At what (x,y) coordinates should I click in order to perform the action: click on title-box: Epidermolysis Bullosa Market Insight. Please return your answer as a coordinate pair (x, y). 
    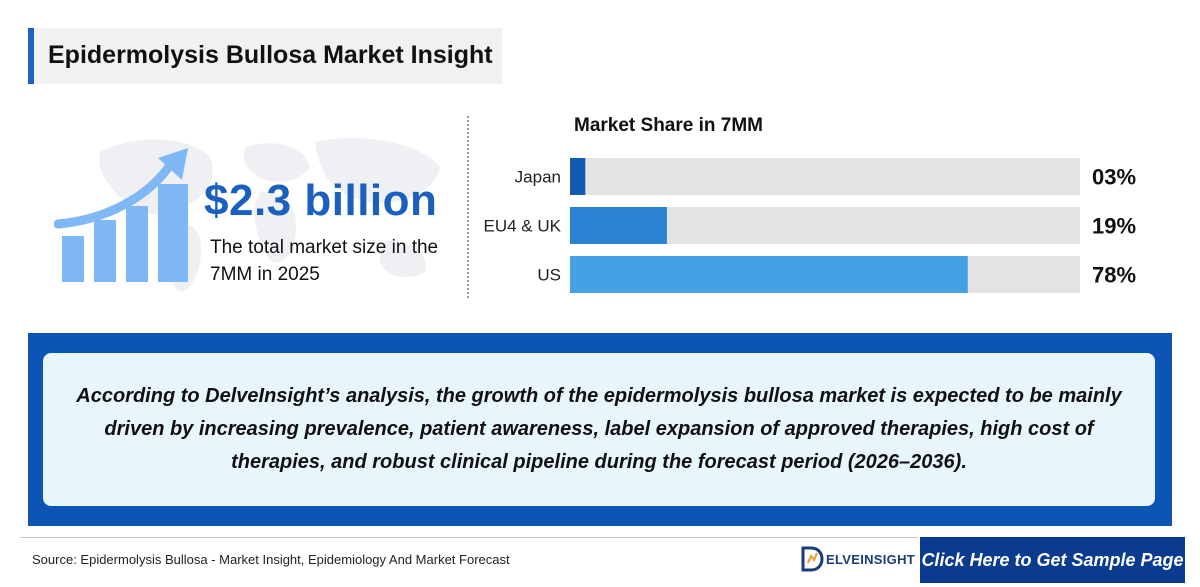
    Looking at the image, I should click on (265, 56).